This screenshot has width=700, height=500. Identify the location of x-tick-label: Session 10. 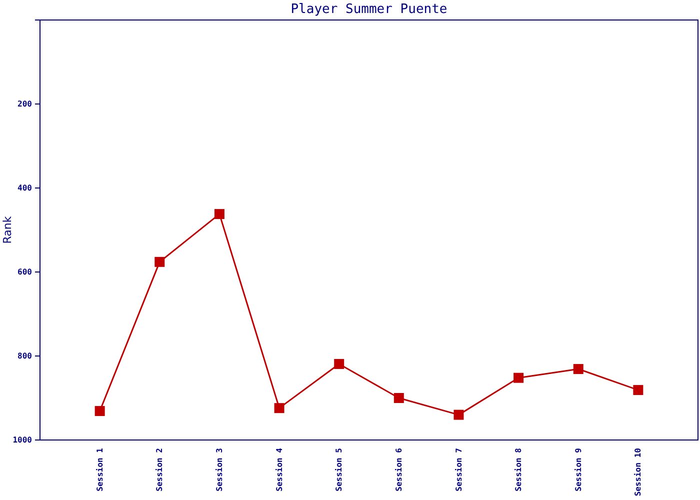
(638, 472).